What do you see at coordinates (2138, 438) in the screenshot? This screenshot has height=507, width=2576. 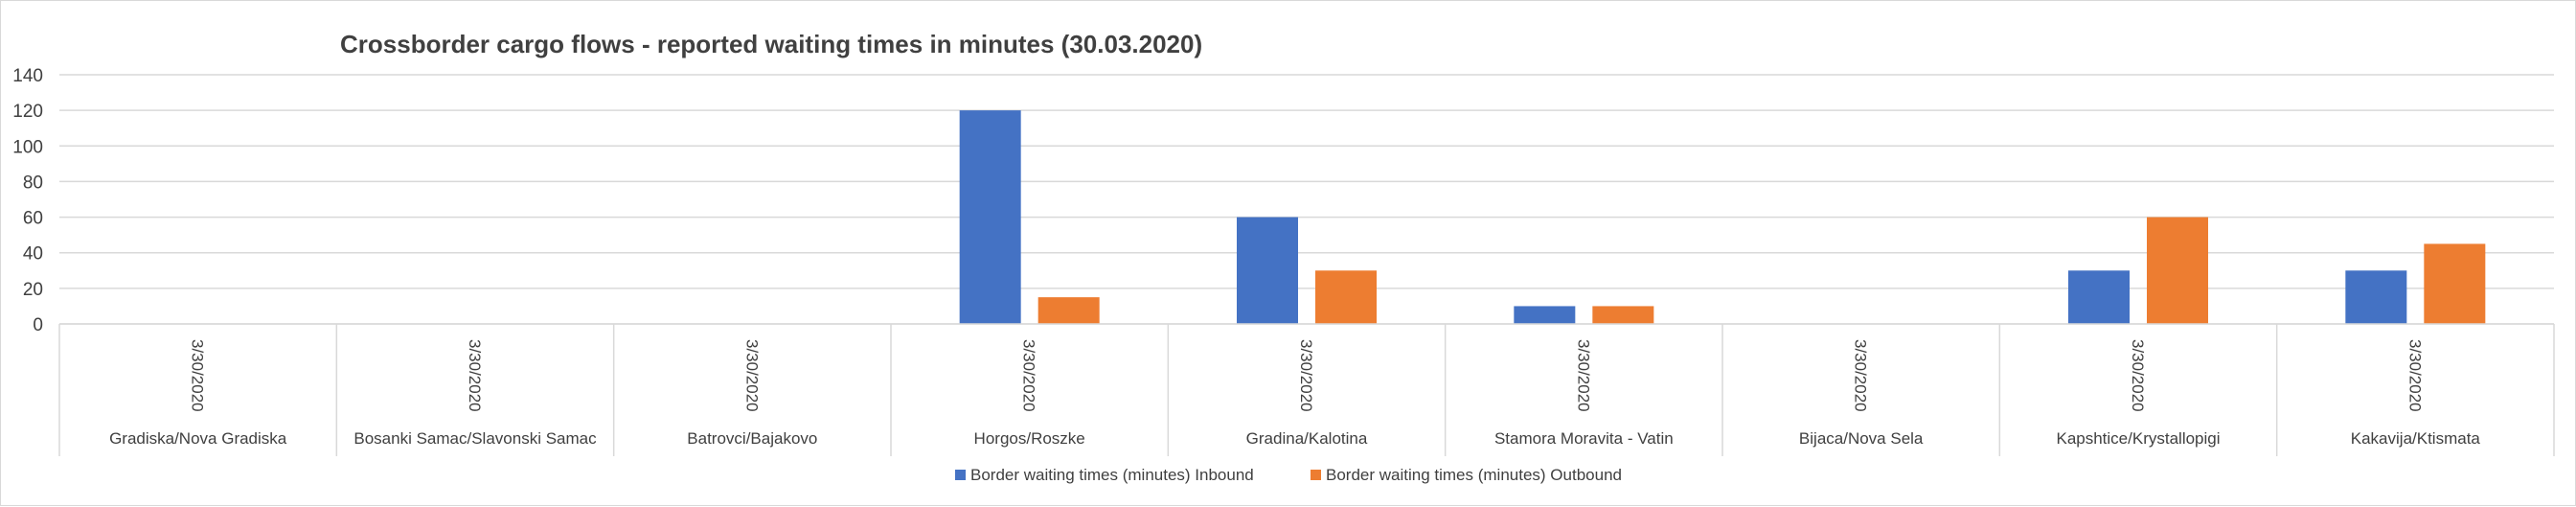 I see `category-label: Kapshtice/Krystallopigi` at bounding box center [2138, 438].